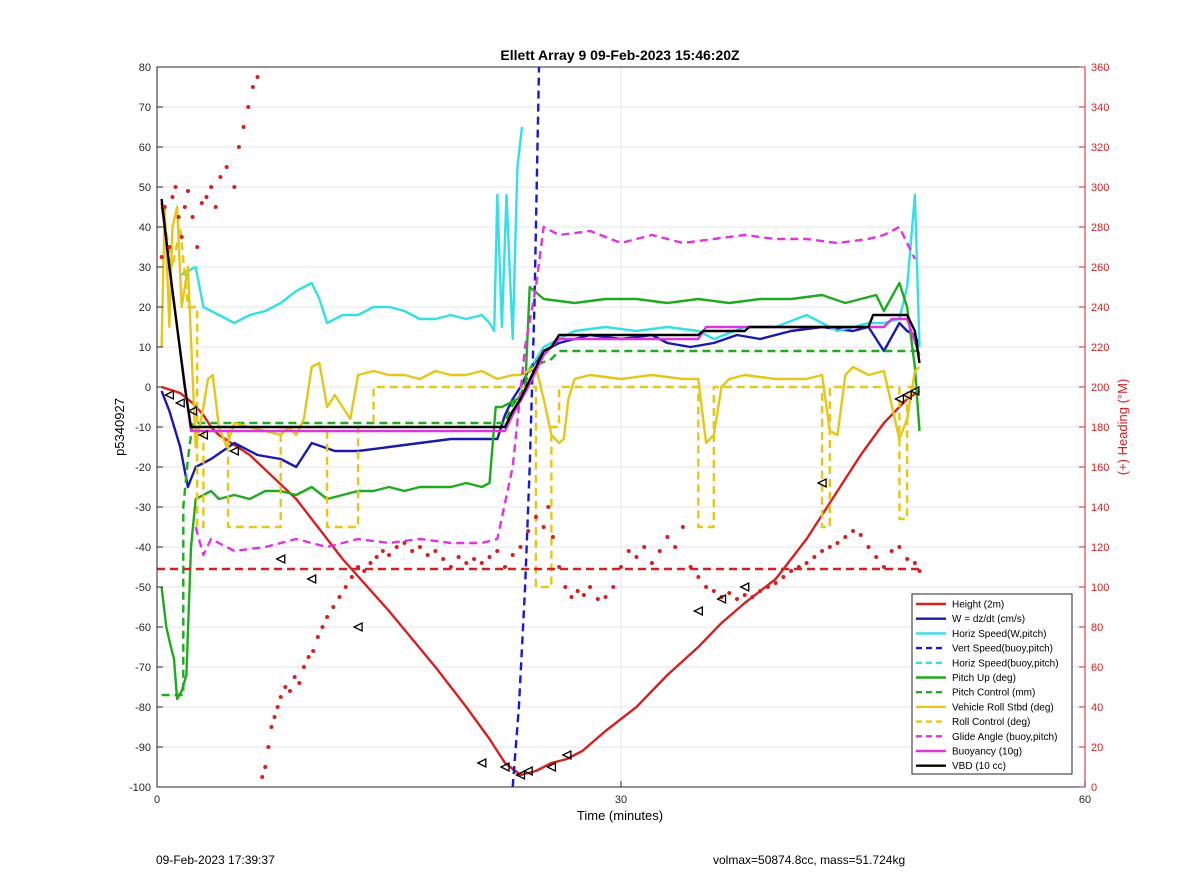  What do you see at coordinates (145, 188) in the screenshot?
I see `y-left-tick-label: 50` at bounding box center [145, 188].